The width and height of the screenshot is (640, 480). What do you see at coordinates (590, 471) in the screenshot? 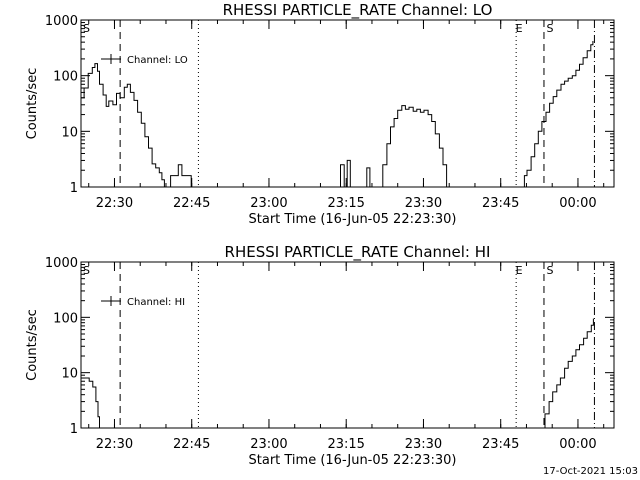
I see `footer-date: 17-Oct-2021 15:03` at bounding box center [590, 471].